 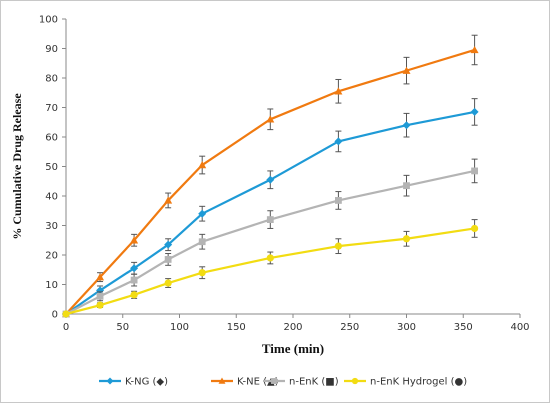 I want to click on legend-label: K-NE (▲), so click(x=258, y=382).